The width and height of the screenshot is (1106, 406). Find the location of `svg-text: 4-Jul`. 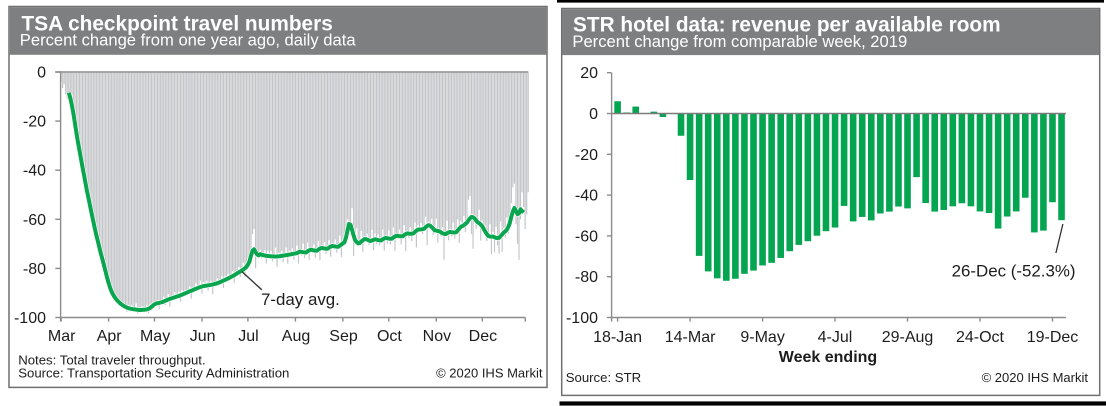

svg-text: 4-Jul is located at coordinates (835, 337).